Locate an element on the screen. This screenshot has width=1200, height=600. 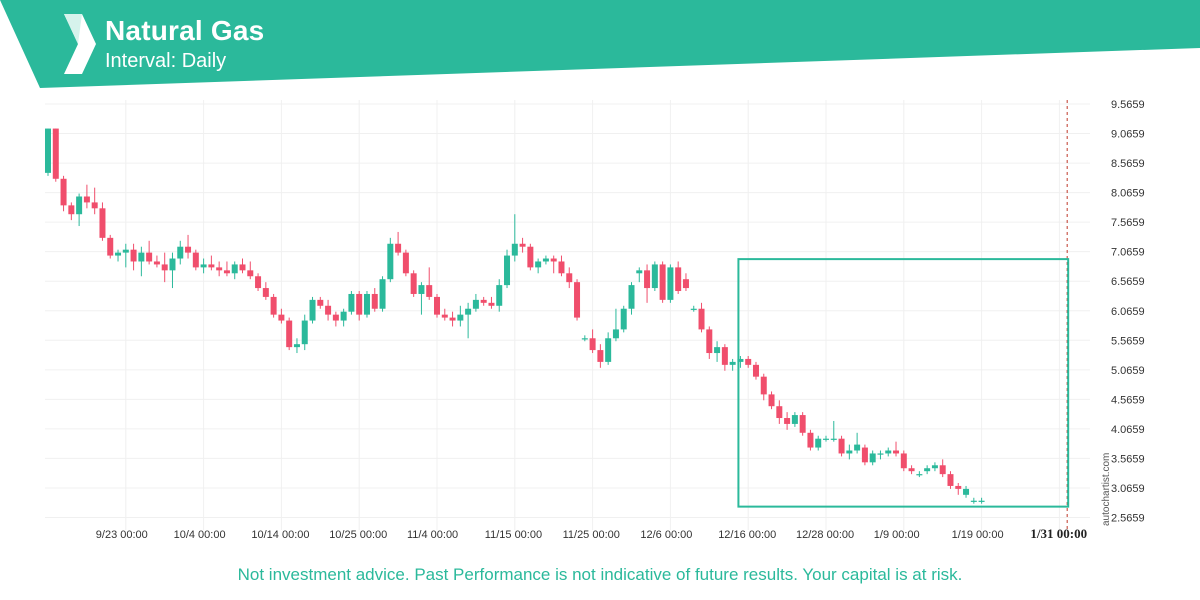
pattern-box-layer is located at coordinates (903, 383).